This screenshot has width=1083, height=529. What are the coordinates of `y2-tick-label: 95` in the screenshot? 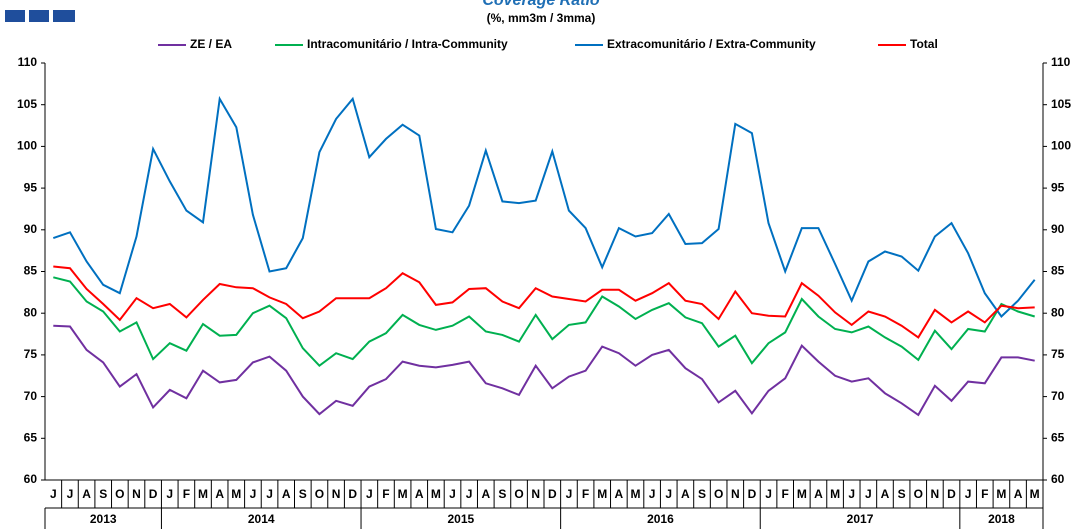 It's located at (1058, 187).